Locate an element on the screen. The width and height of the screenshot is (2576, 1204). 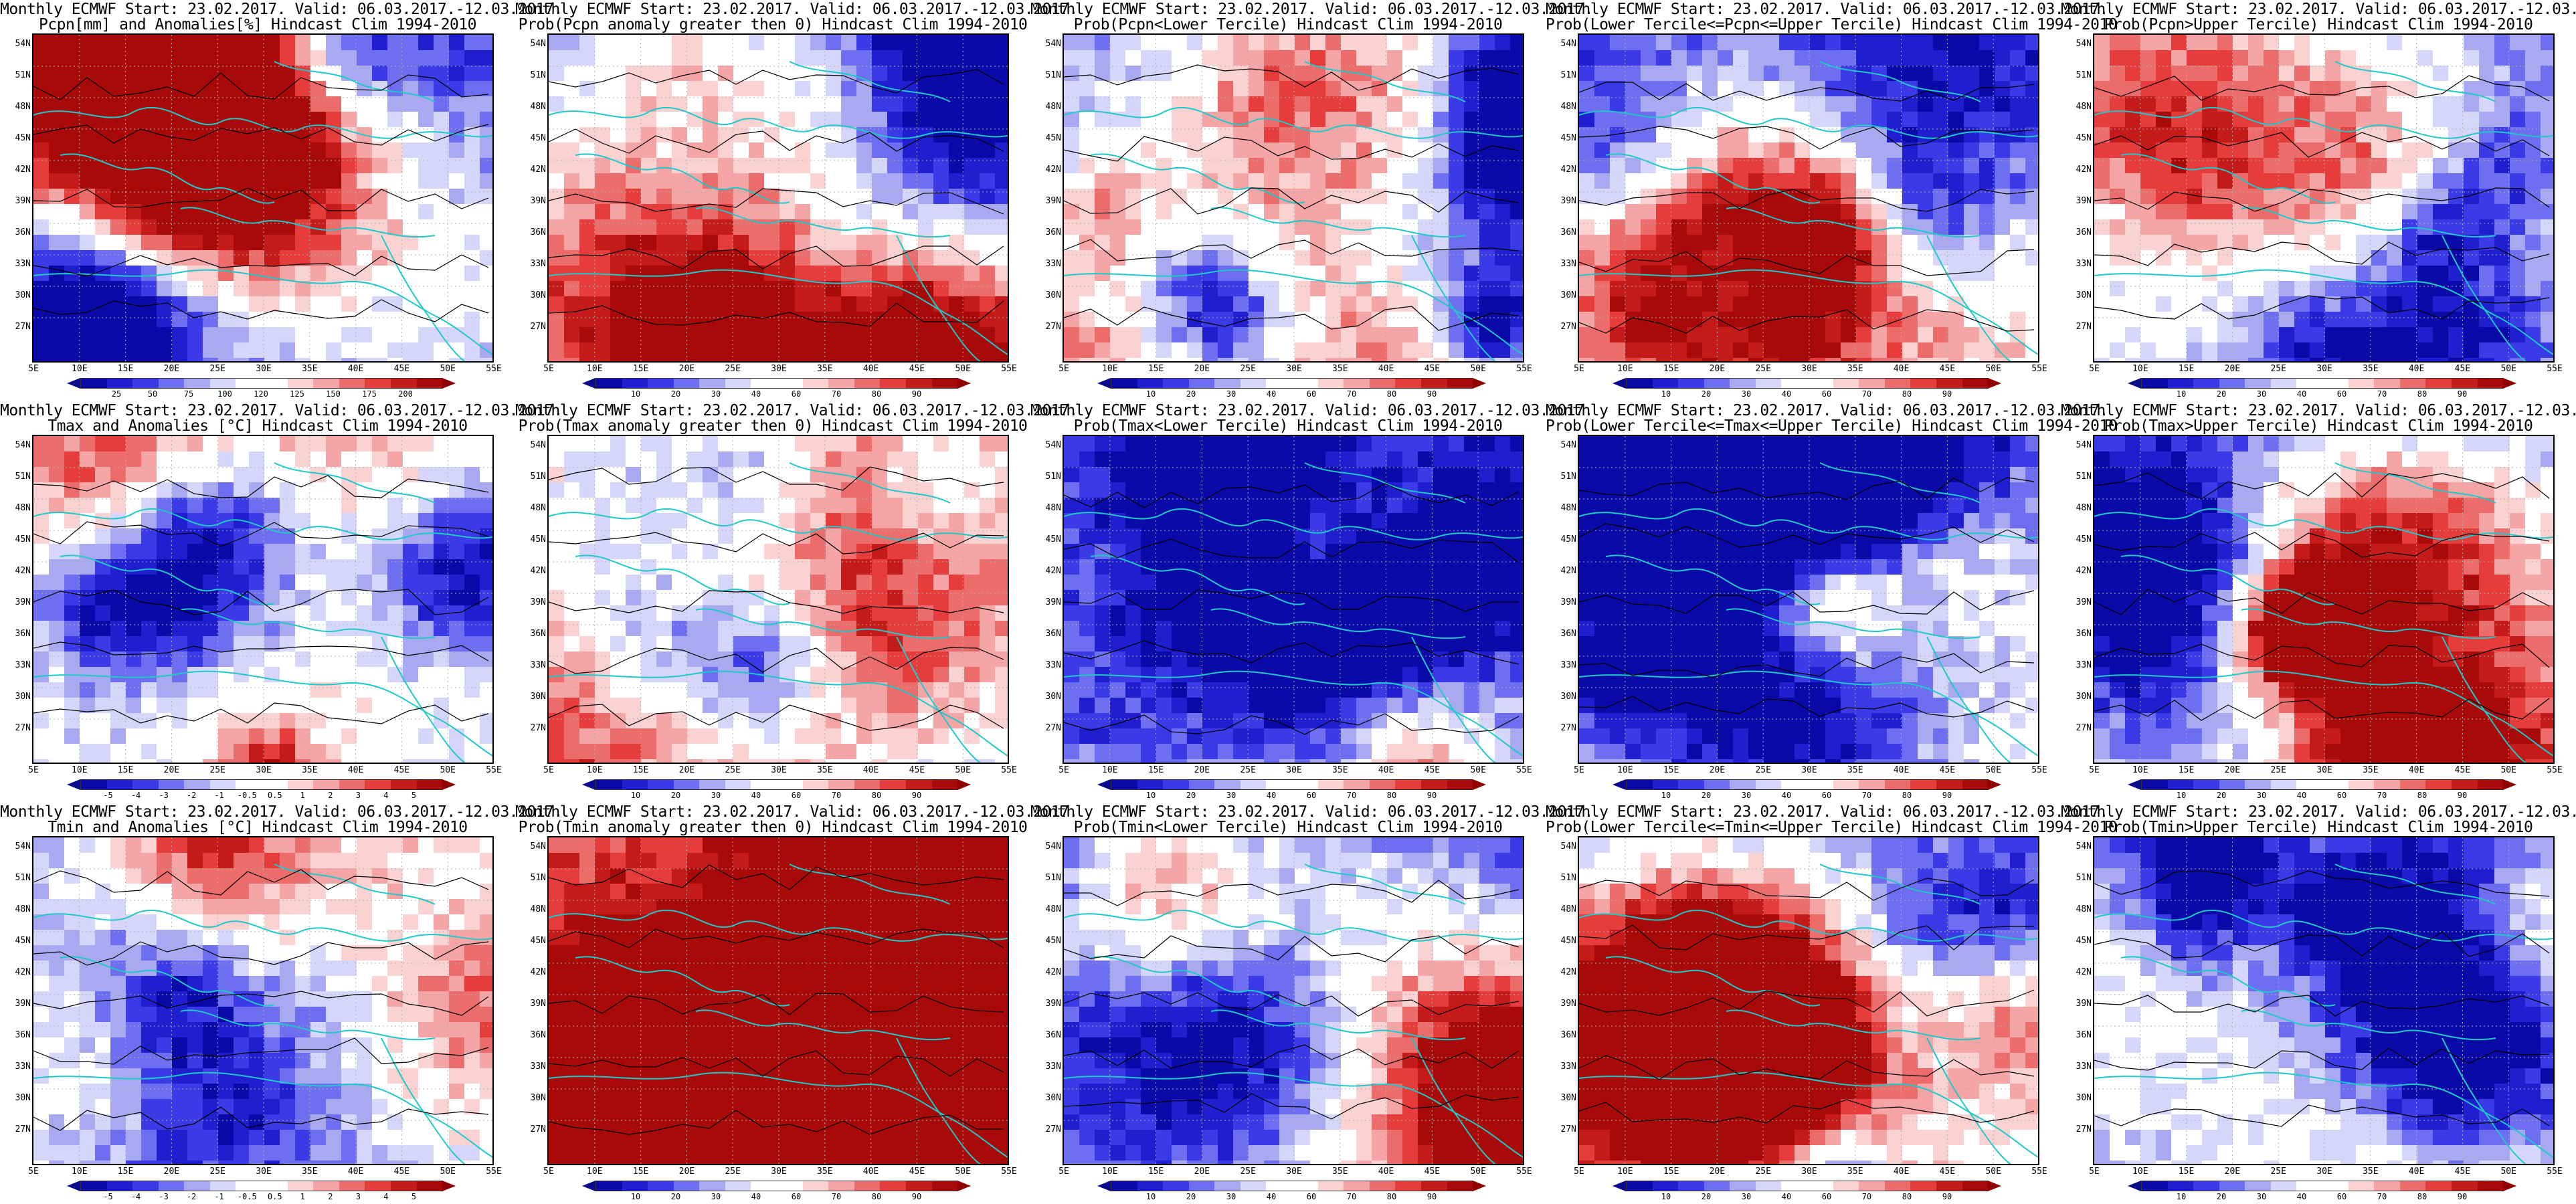
latitude-label: 42N is located at coordinates (23, 170).